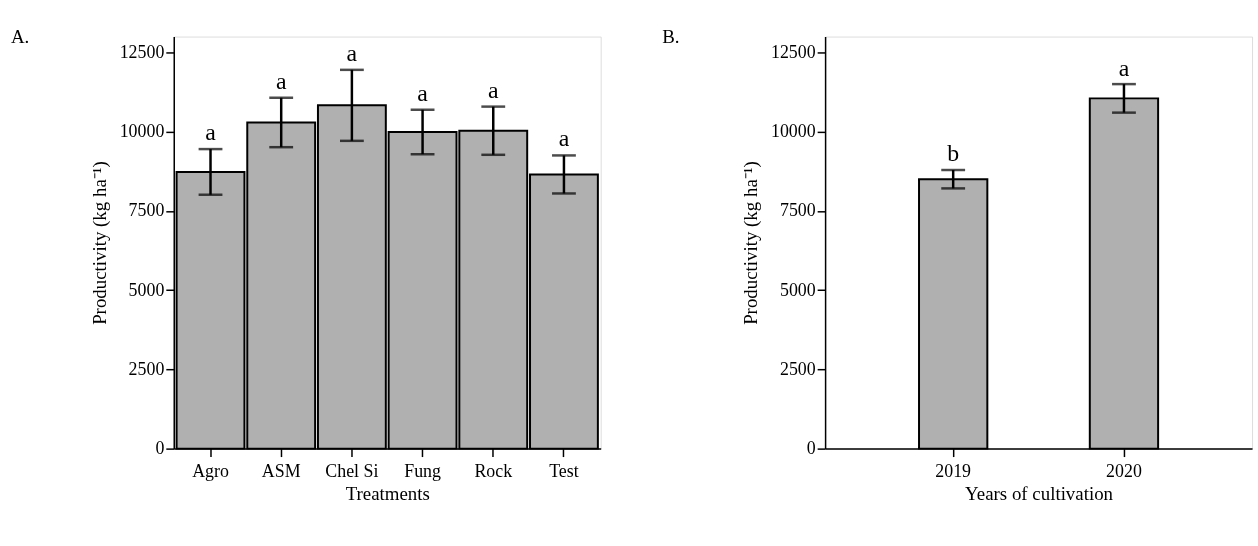 This screenshot has height=546, width=1258. What do you see at coordinates (953, 470) in the screenshot?
I see `x-tick-label: 2019` at bounding box center [953, 470].